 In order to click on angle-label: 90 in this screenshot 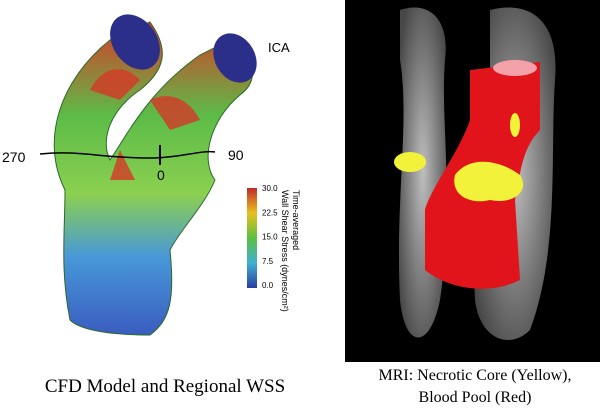, I will do `click(236, 155)`.